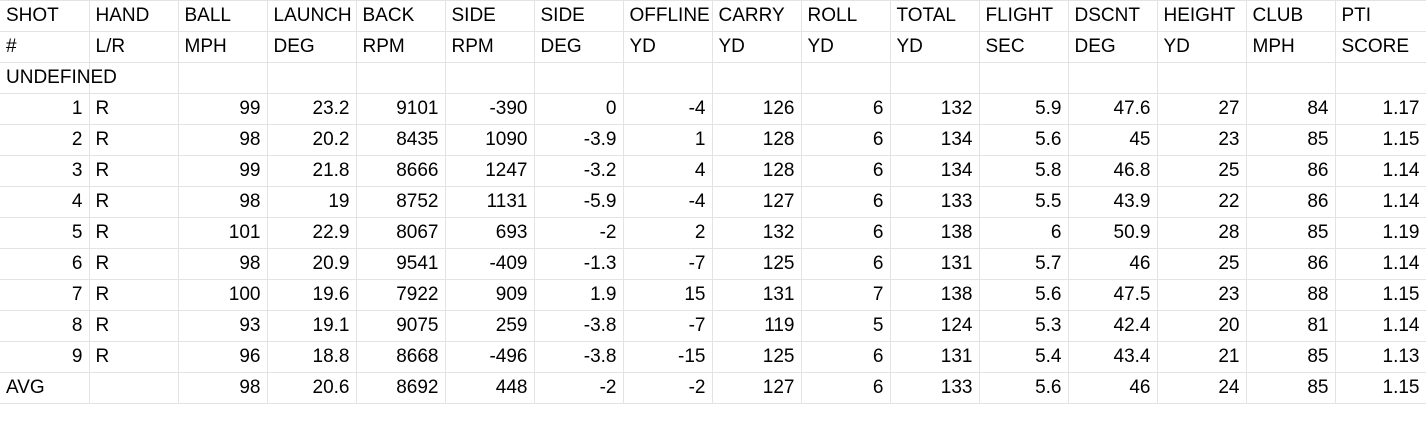  I want to click on cell: 1090, so click(490, 140).